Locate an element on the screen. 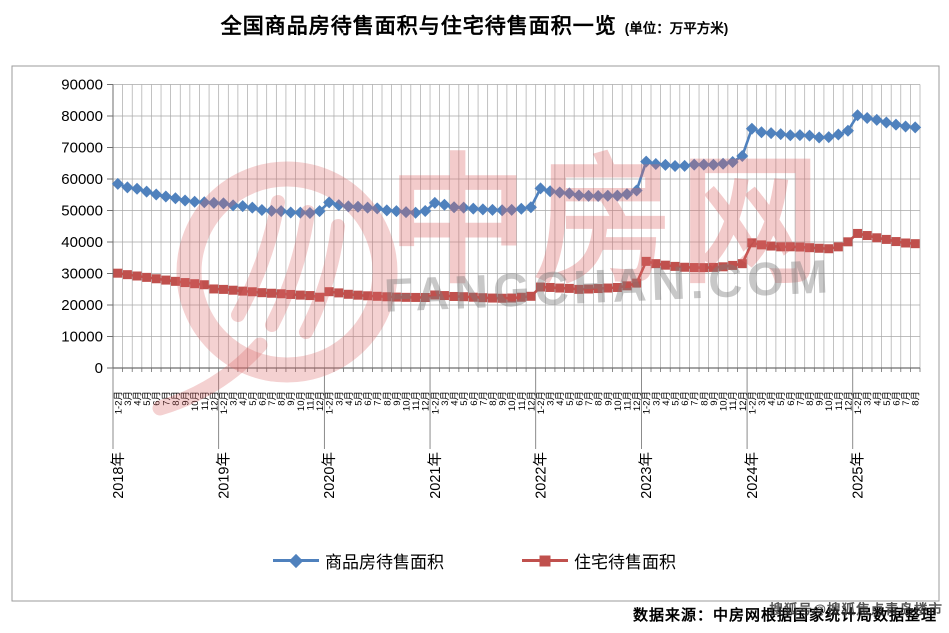 This screenshot has width=949, height=633. svg-text: 50000 is located at coordinates (82, 211).